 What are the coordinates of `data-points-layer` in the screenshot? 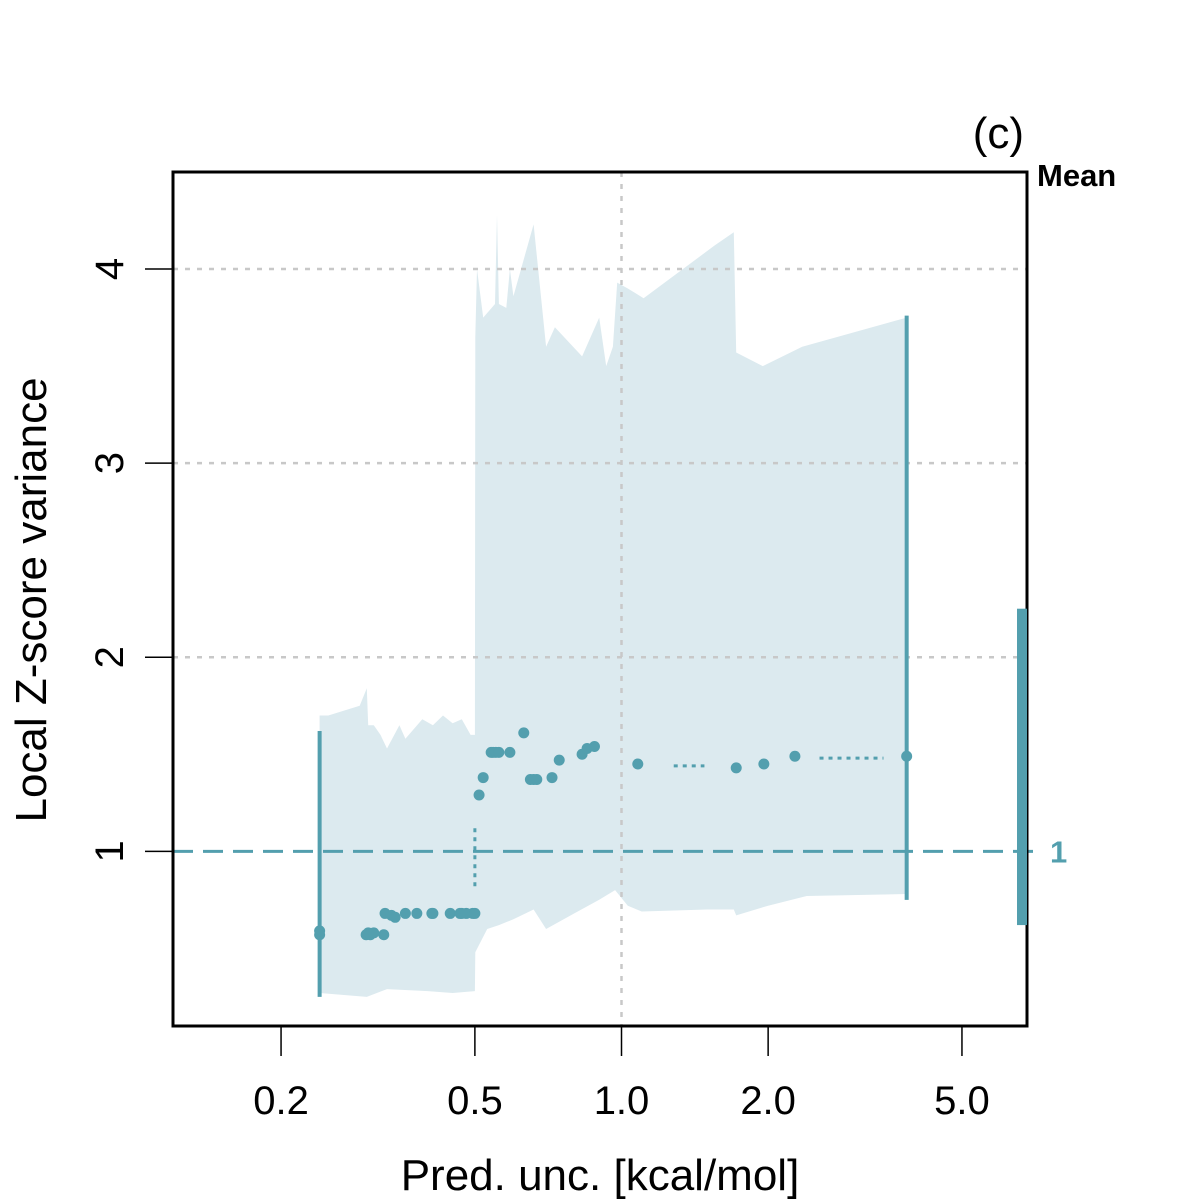 It's located at (613, 834).